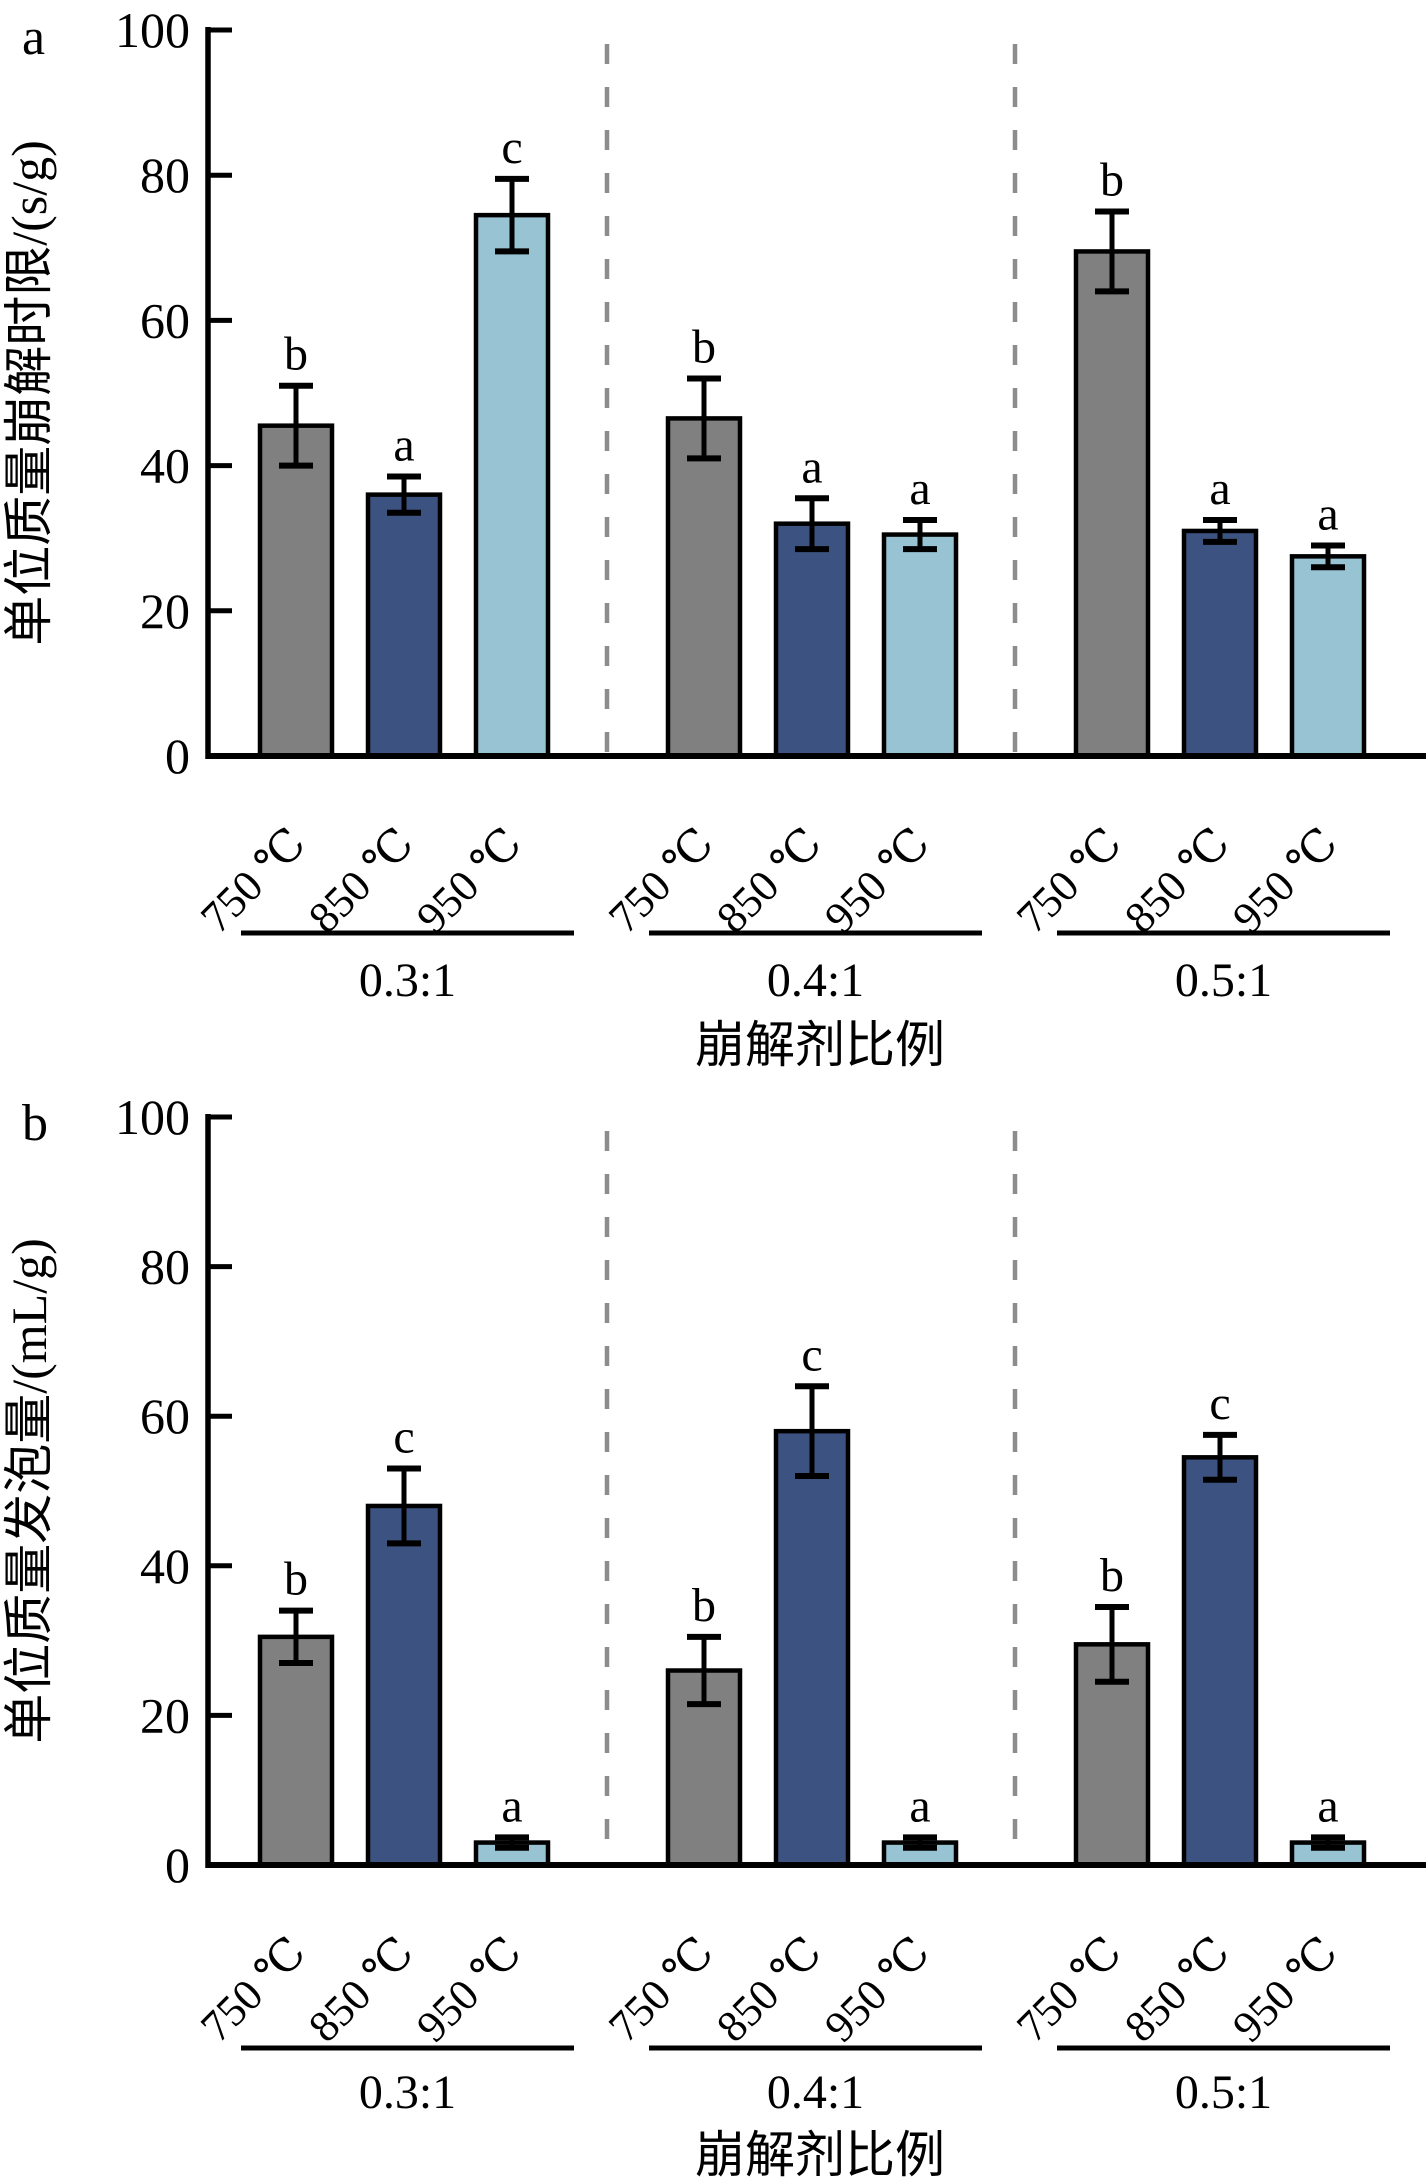 The image size is (1426, 2180). What do you see at coordinates (34, 37) in the screenshot?
I see `panel-a-label: a` at bounding box center [34, 37].